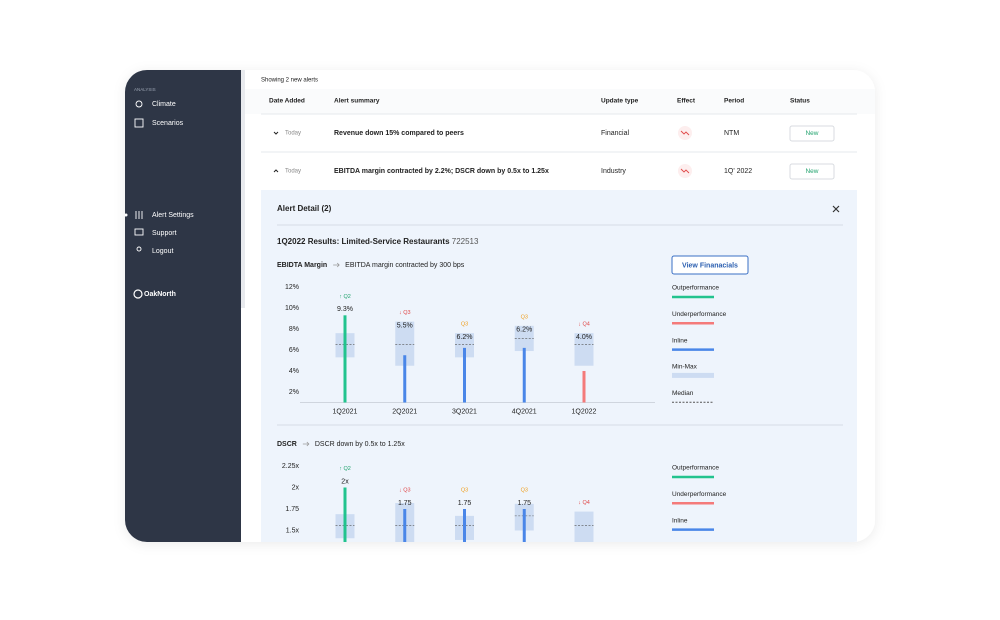 This screenshot has height=620, width=1000. What do you see at coordinates (138, 294) in the screenshot?
I see `logo-mark` at bounding box center [138, 294].